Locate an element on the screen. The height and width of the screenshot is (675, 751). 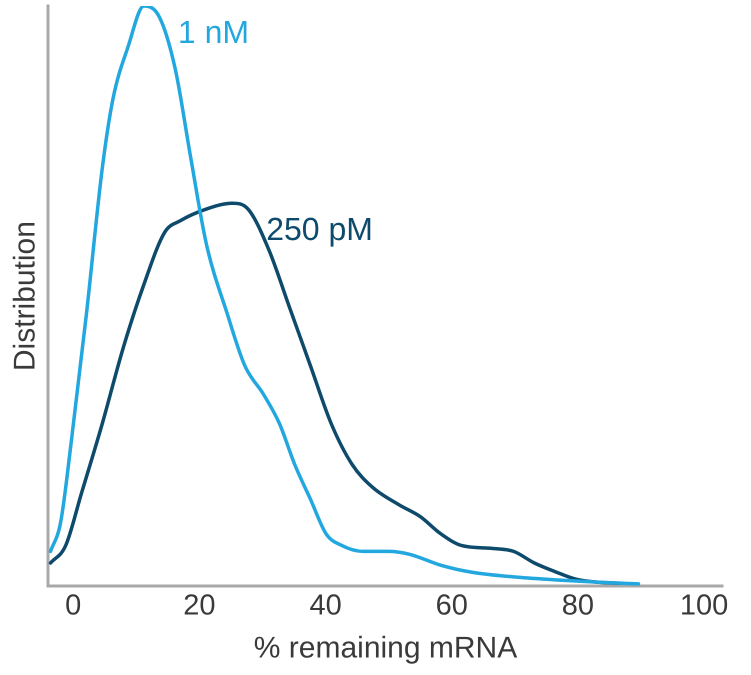
x-tick-label: 40 is located at coordinates (325, 606).